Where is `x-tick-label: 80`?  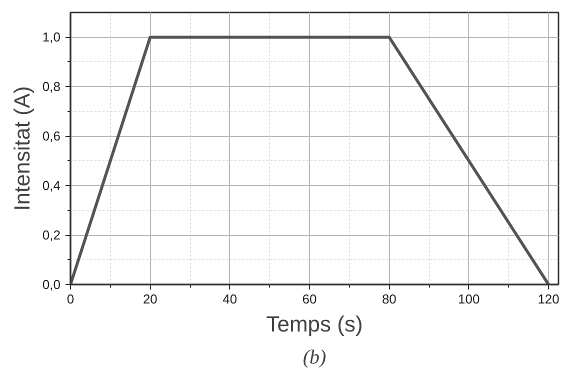 x-tick-label: 80 is located at coordinates (389, 299).